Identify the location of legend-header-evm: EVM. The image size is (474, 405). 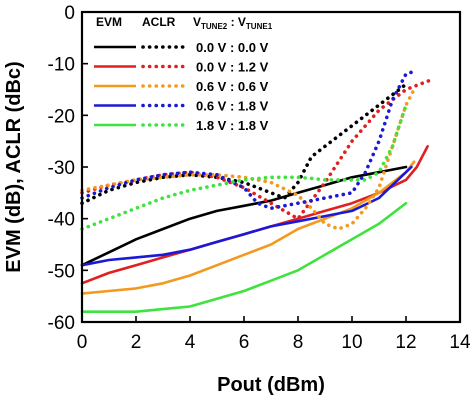
(109, 22).